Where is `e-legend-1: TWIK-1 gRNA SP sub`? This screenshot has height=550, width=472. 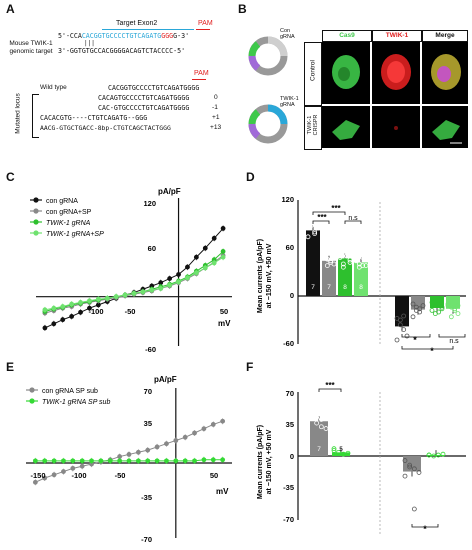
e-legend-1: TWIK-1 gRNA SP sub is located at coordinates (76, 402).